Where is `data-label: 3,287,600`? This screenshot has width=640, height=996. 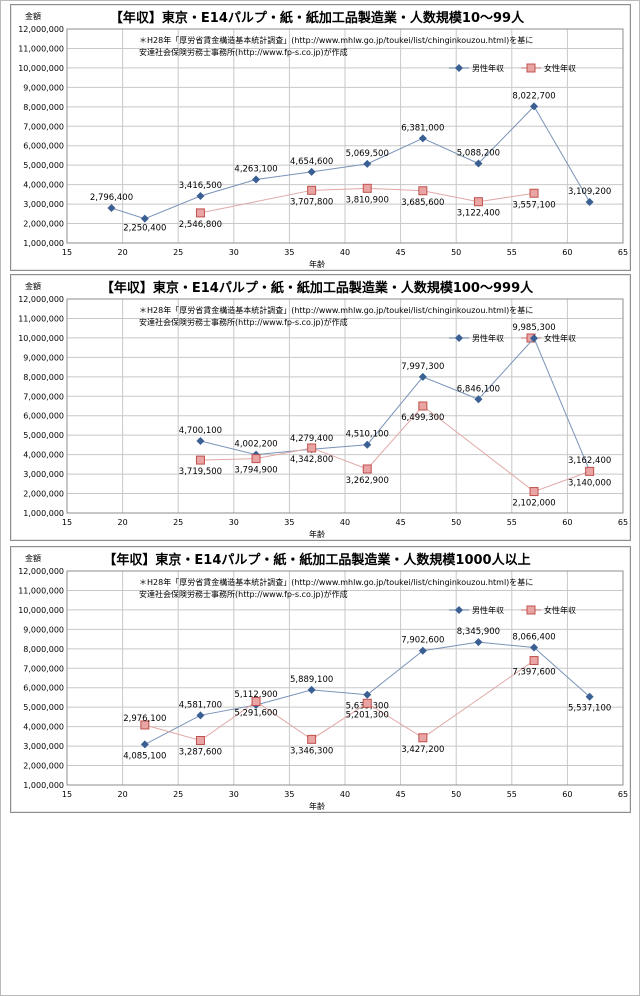
data-label: 3,287,600 is located at coordinates (200, 752).